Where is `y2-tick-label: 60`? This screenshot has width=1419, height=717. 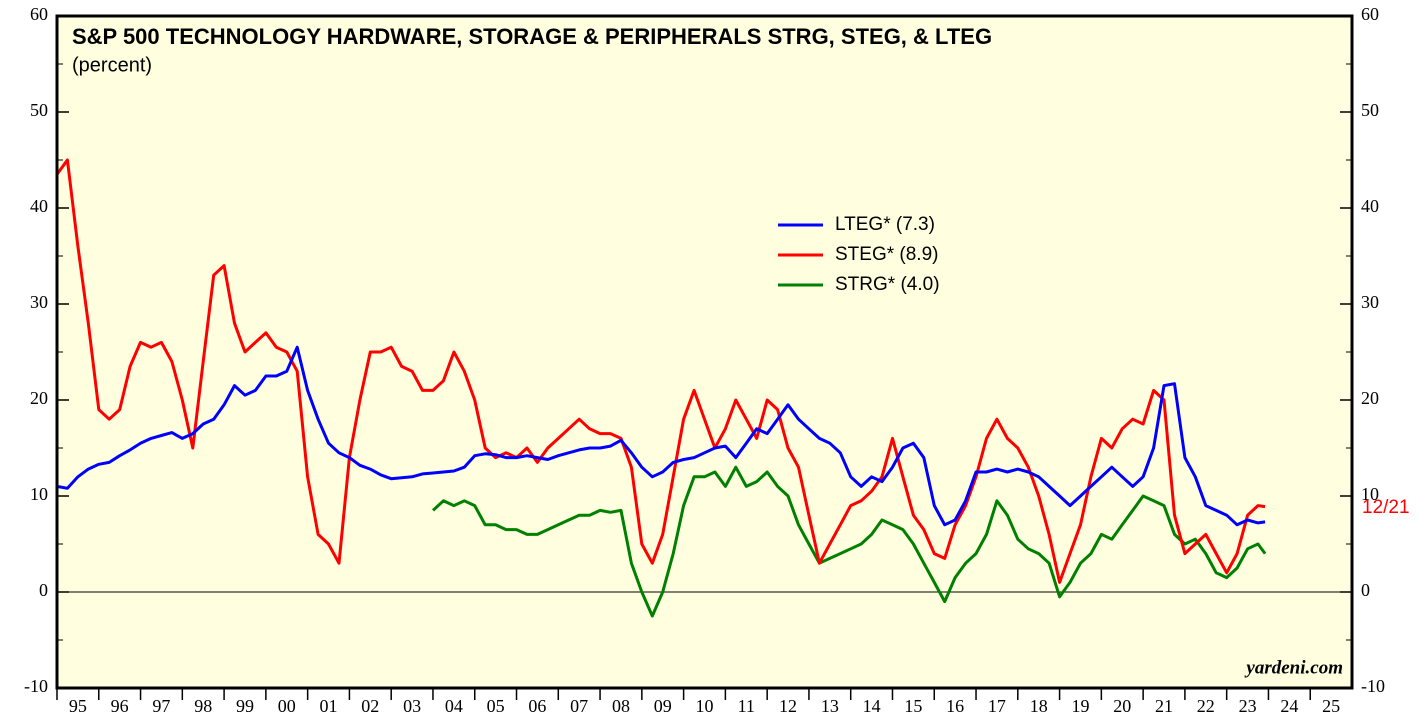
y2-tick-label: 60 is located at coordinates (1370, 14).